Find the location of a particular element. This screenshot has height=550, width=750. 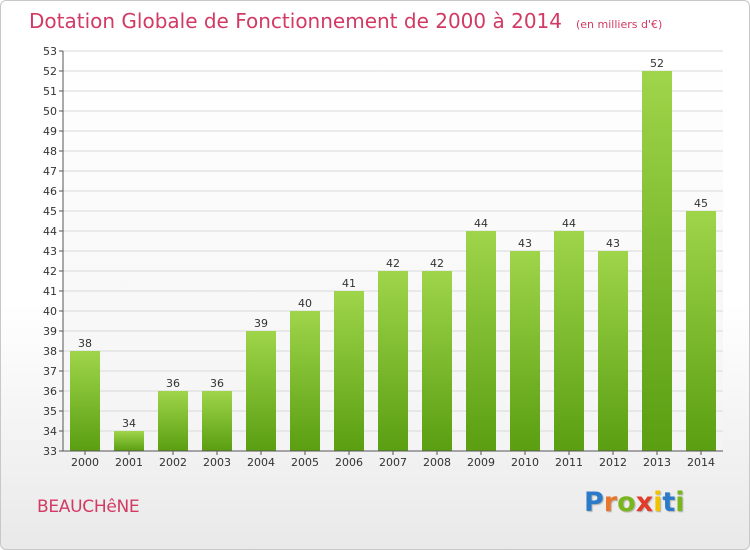

logo-letter: t is located at coordinates (669, 502).